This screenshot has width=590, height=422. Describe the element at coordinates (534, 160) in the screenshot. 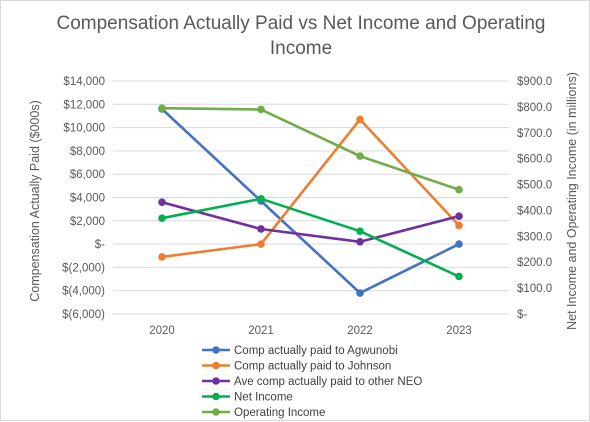

I see `right-tick-label: $600.0` at that location.